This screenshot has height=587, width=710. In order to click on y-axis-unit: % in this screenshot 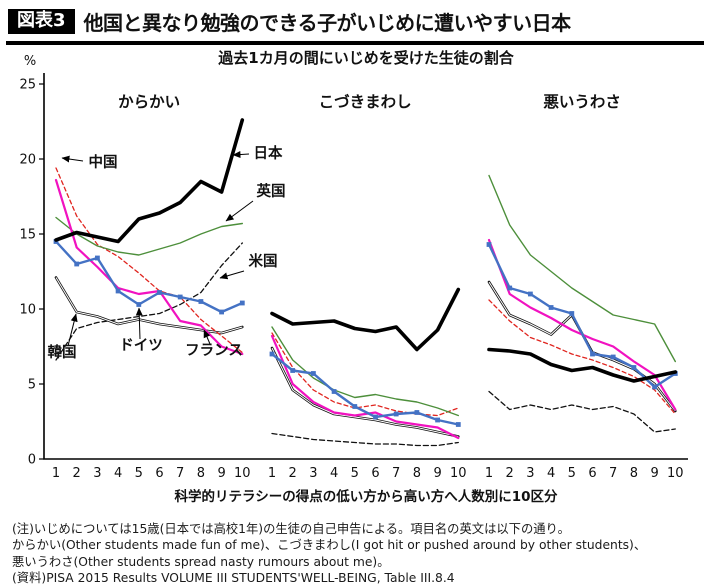, I will do `click(30, 61)`.